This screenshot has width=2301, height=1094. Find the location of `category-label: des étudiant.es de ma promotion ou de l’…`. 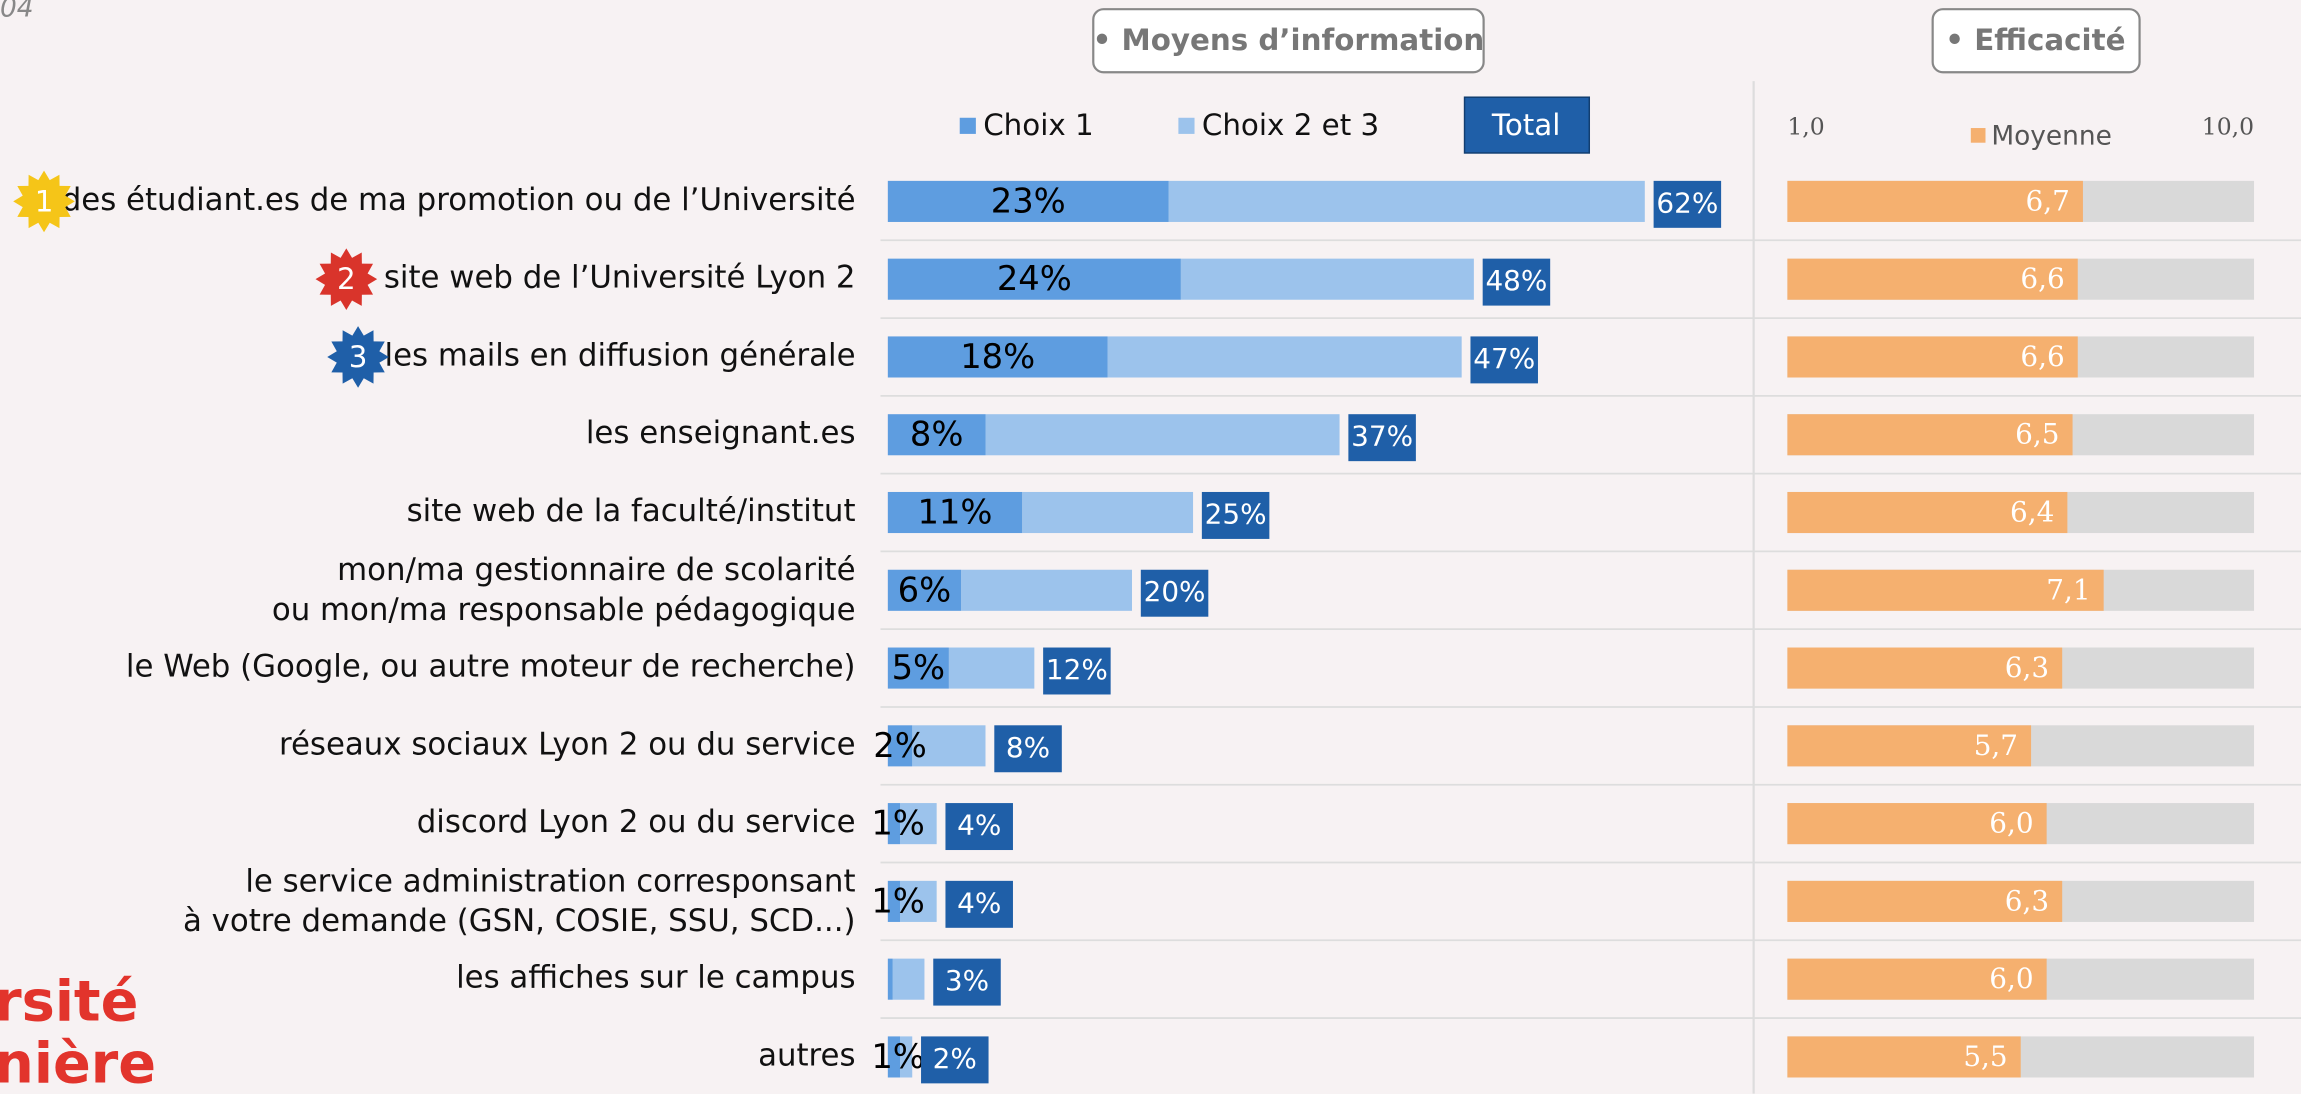

category-label: des étudiant.es de ma promotion ou de l’… is located at coordinates (459, 200).